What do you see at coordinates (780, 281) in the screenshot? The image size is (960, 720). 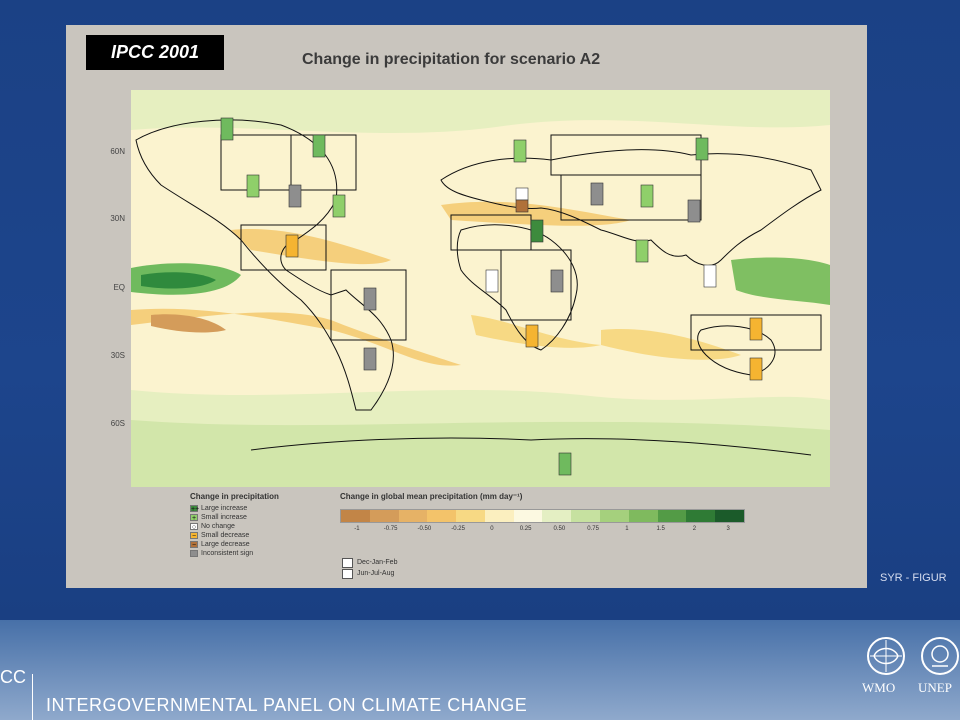 I see `w-pacific-wet` at bounding box center [780, 281].